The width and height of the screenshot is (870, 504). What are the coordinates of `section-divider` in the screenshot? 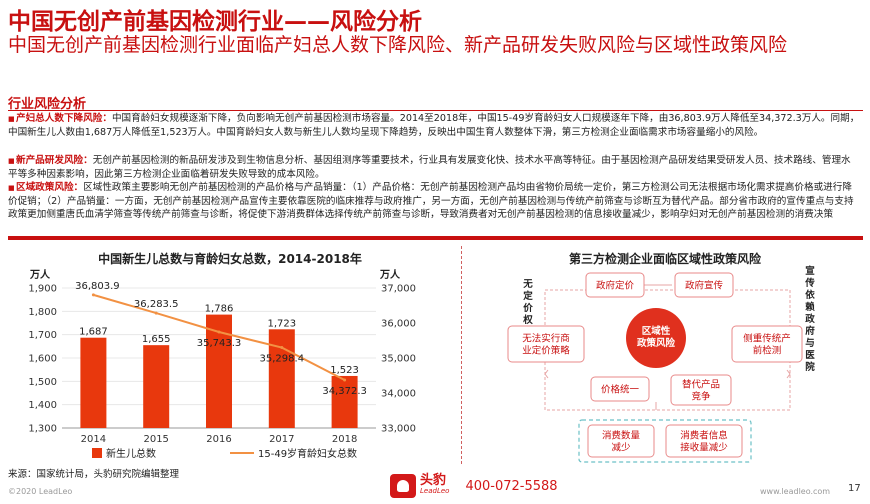 It's located at (435, 238).